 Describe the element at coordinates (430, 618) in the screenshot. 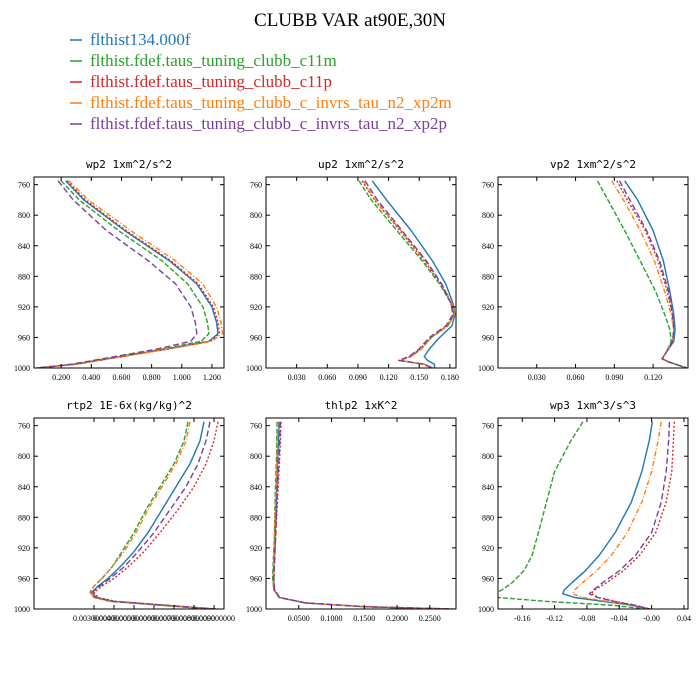

I see `x-tick-label: 0.2500` at that location.